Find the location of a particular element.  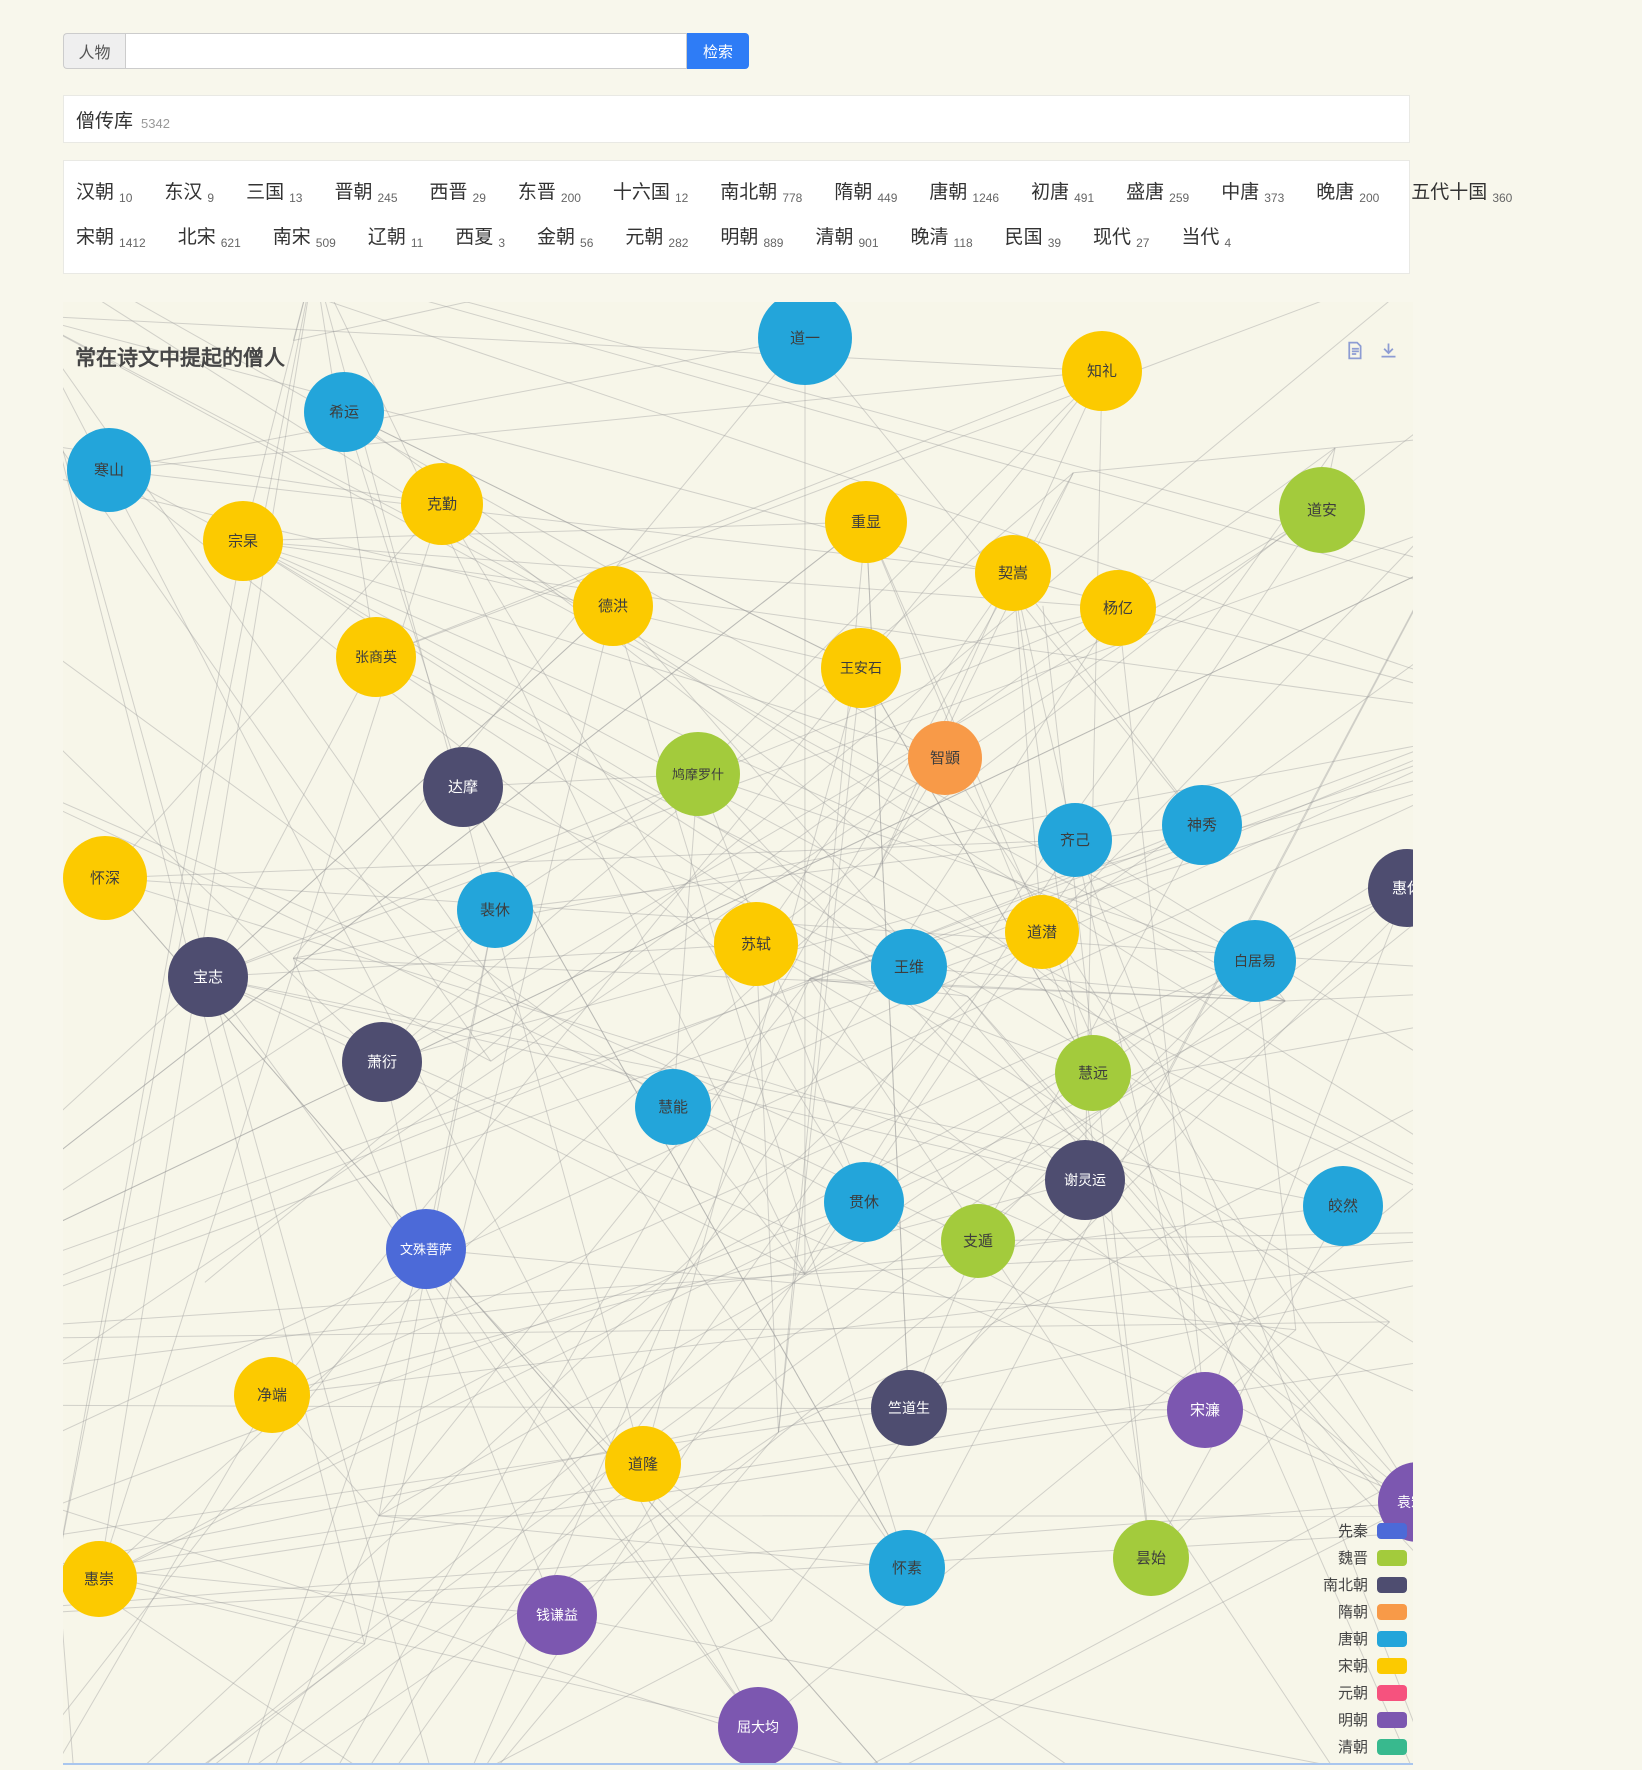

dynasty-filter-晋朝: 晋朝 245 is located at coordinates (366, 191).